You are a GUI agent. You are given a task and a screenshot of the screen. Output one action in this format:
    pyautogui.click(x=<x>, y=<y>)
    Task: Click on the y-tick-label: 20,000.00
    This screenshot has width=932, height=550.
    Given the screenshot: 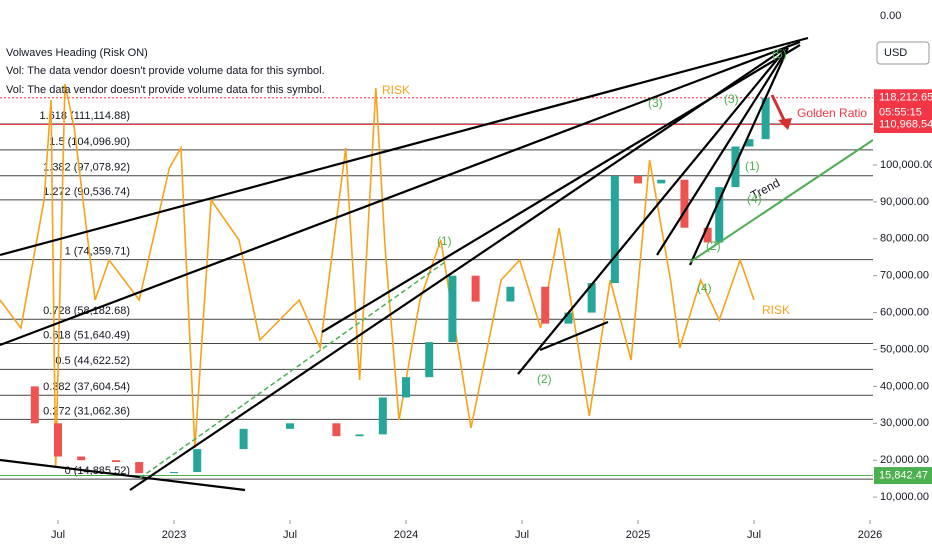 What is the action you would take?
    pyautogui.click(x=904, y=460)
    